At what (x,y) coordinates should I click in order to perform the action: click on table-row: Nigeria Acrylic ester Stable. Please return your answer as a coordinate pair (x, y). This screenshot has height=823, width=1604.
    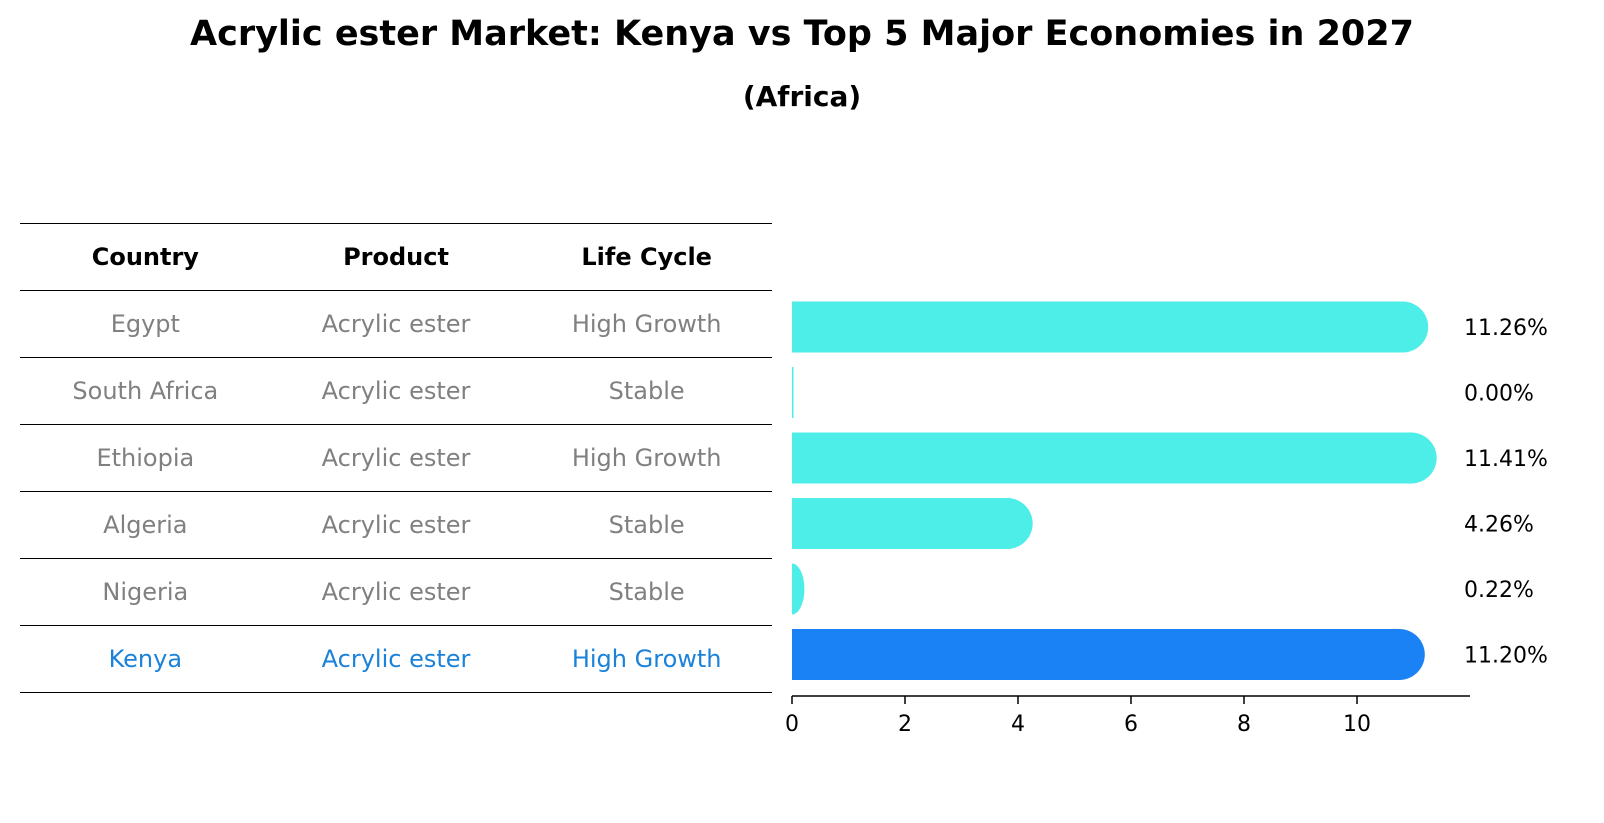
    Looking at the image, I should click on (396, 592).